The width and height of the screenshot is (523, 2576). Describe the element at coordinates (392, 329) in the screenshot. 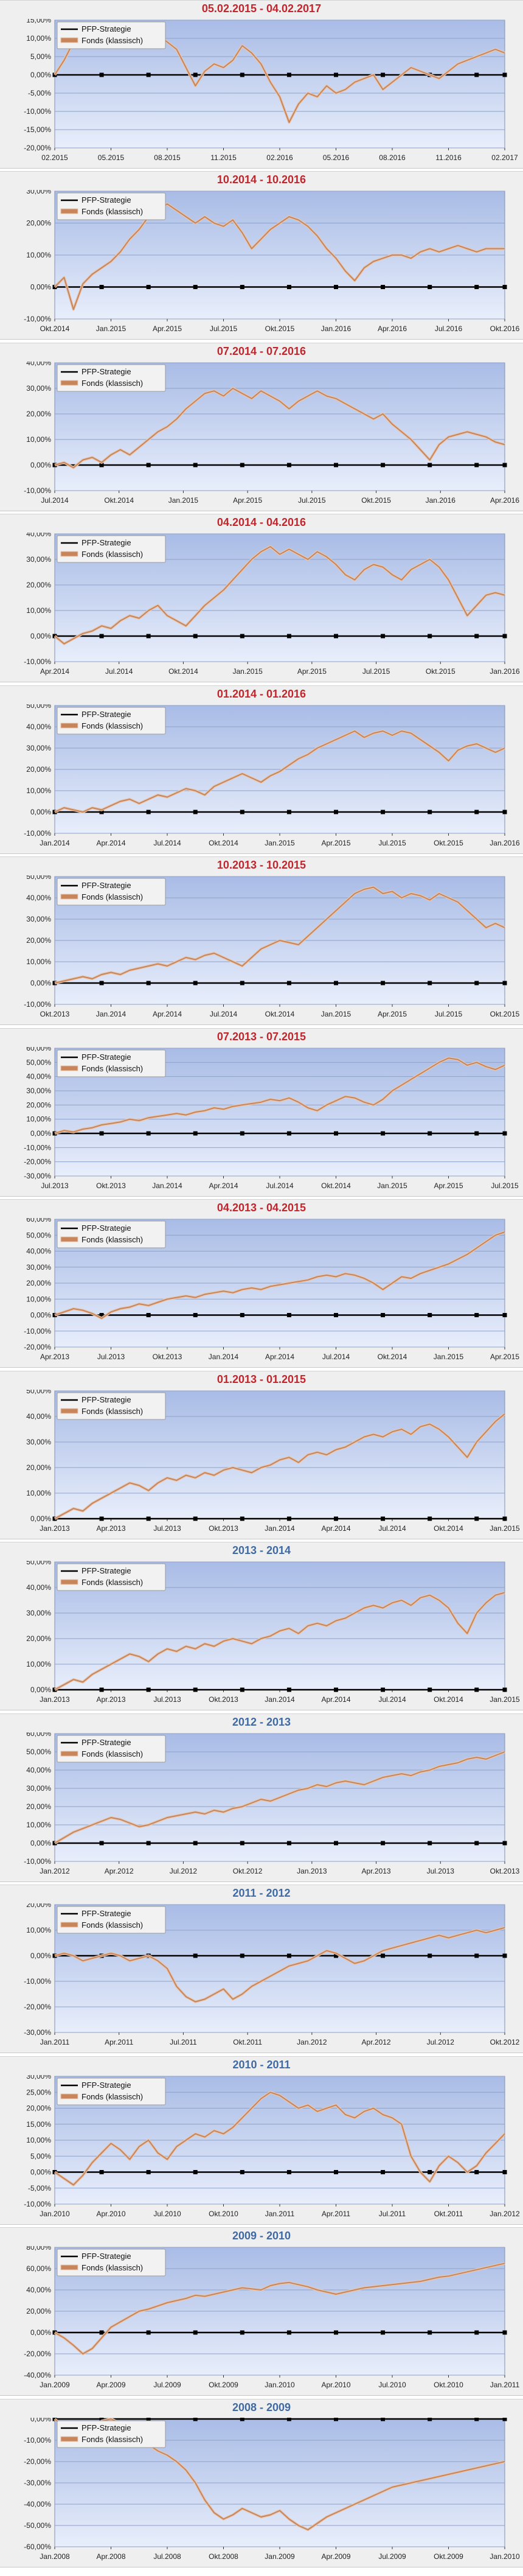

I see `x-tick-label: Apr.2016` at that location.